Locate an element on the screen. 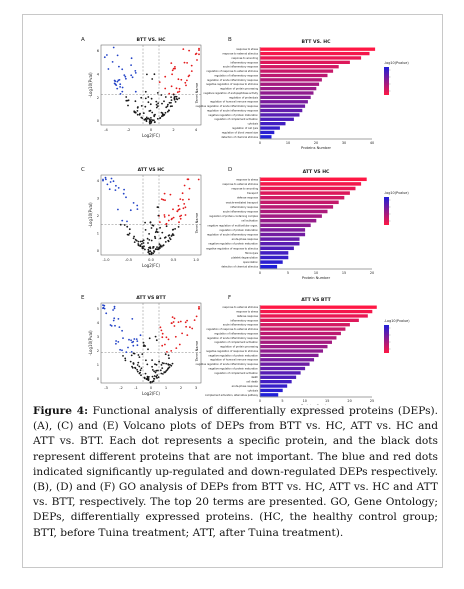 This screenshot has width=464, height=589. go-term-label: response to stress is located at coordinates (247, 312).